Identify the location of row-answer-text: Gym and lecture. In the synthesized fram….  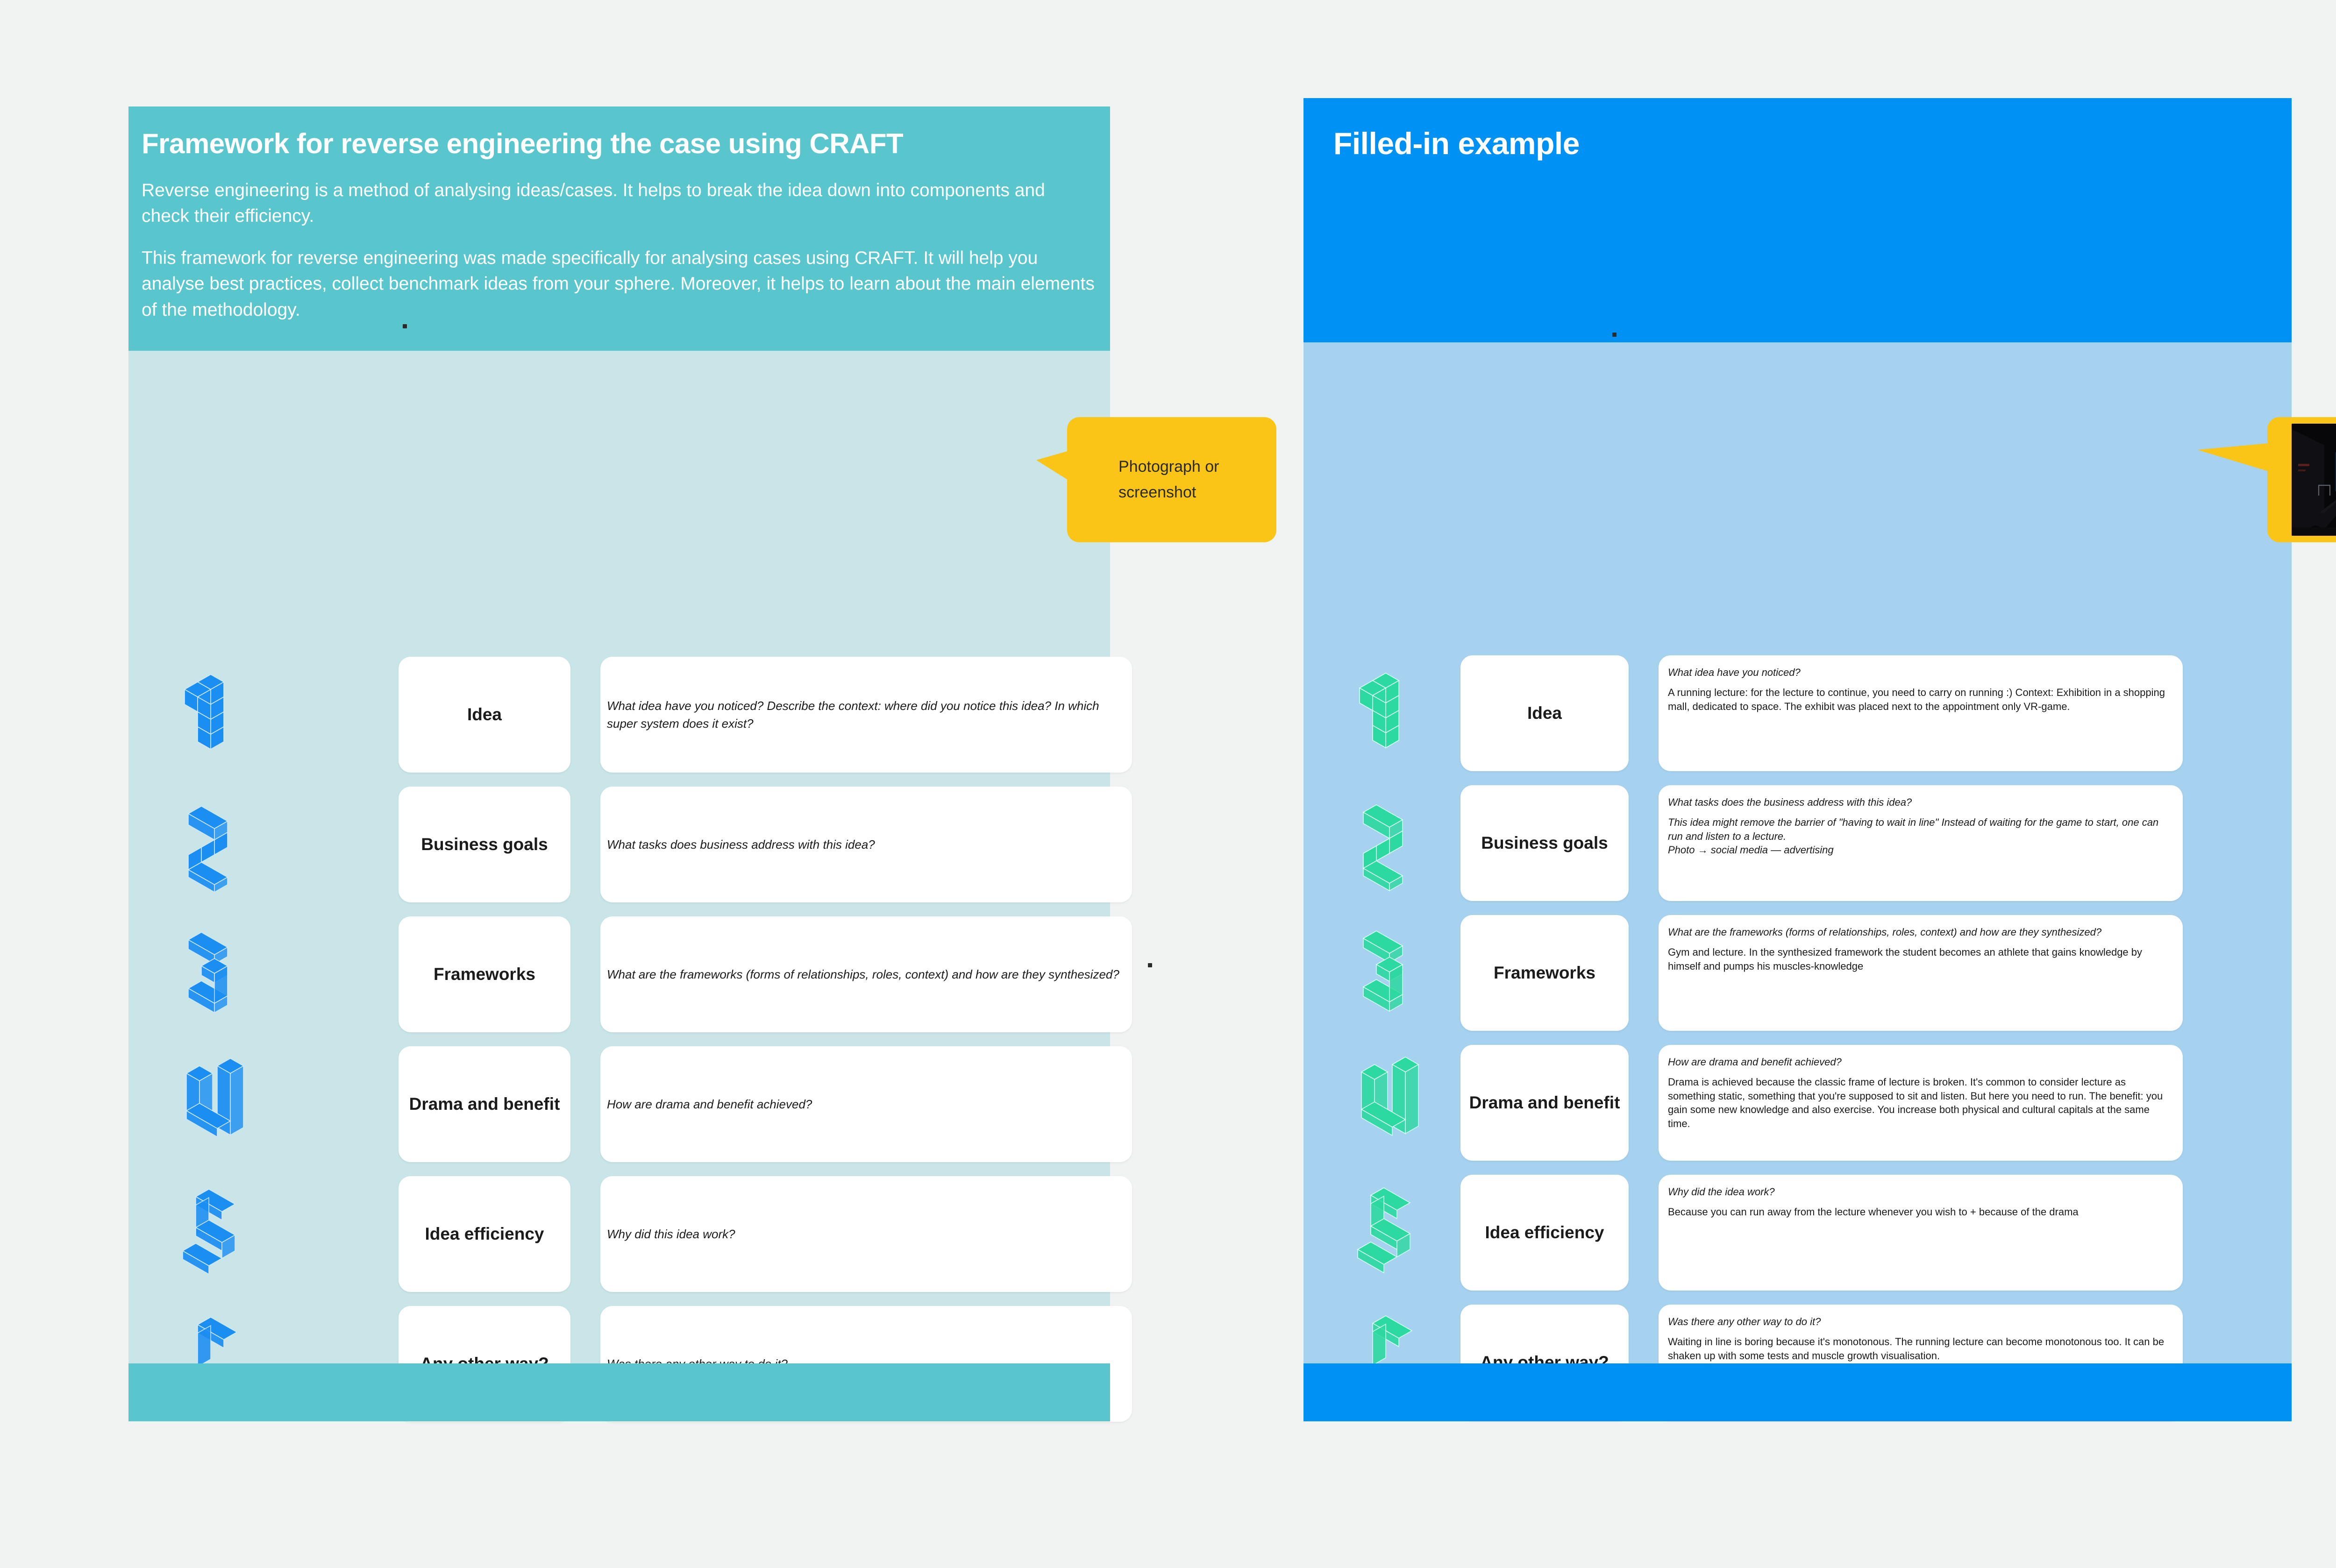
(1905, 959).